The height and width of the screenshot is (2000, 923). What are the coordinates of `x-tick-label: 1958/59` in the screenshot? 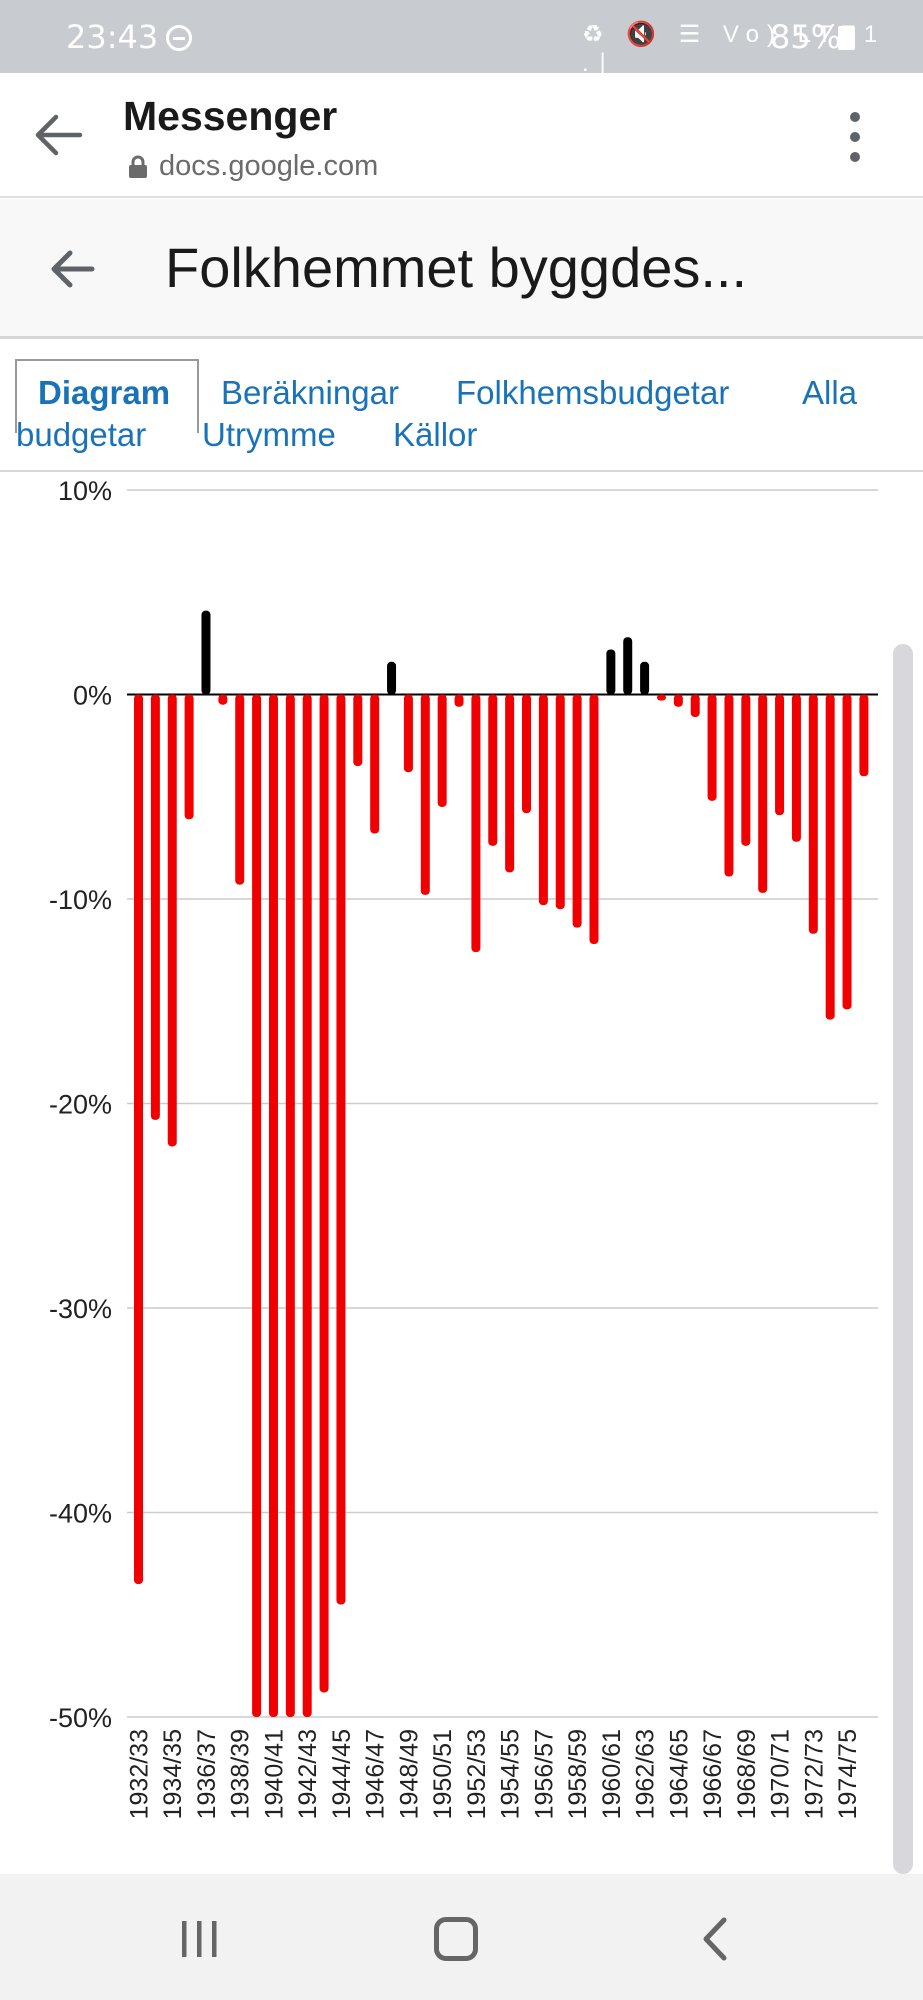 It's located at (578, 1774).